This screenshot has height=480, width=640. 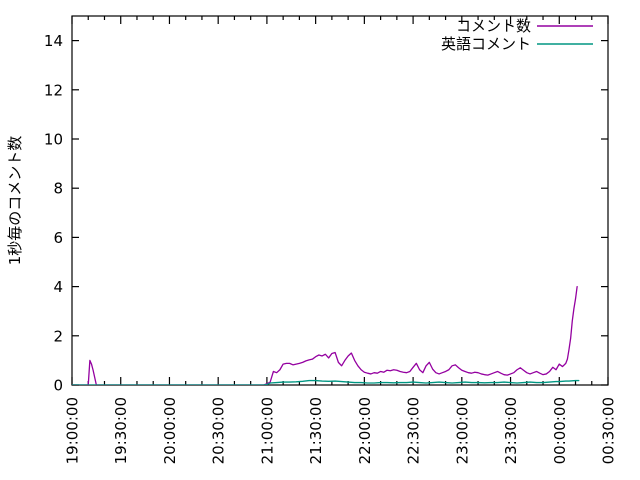 I want to click on y-tick-label: 14, so click(x=53, y=41).